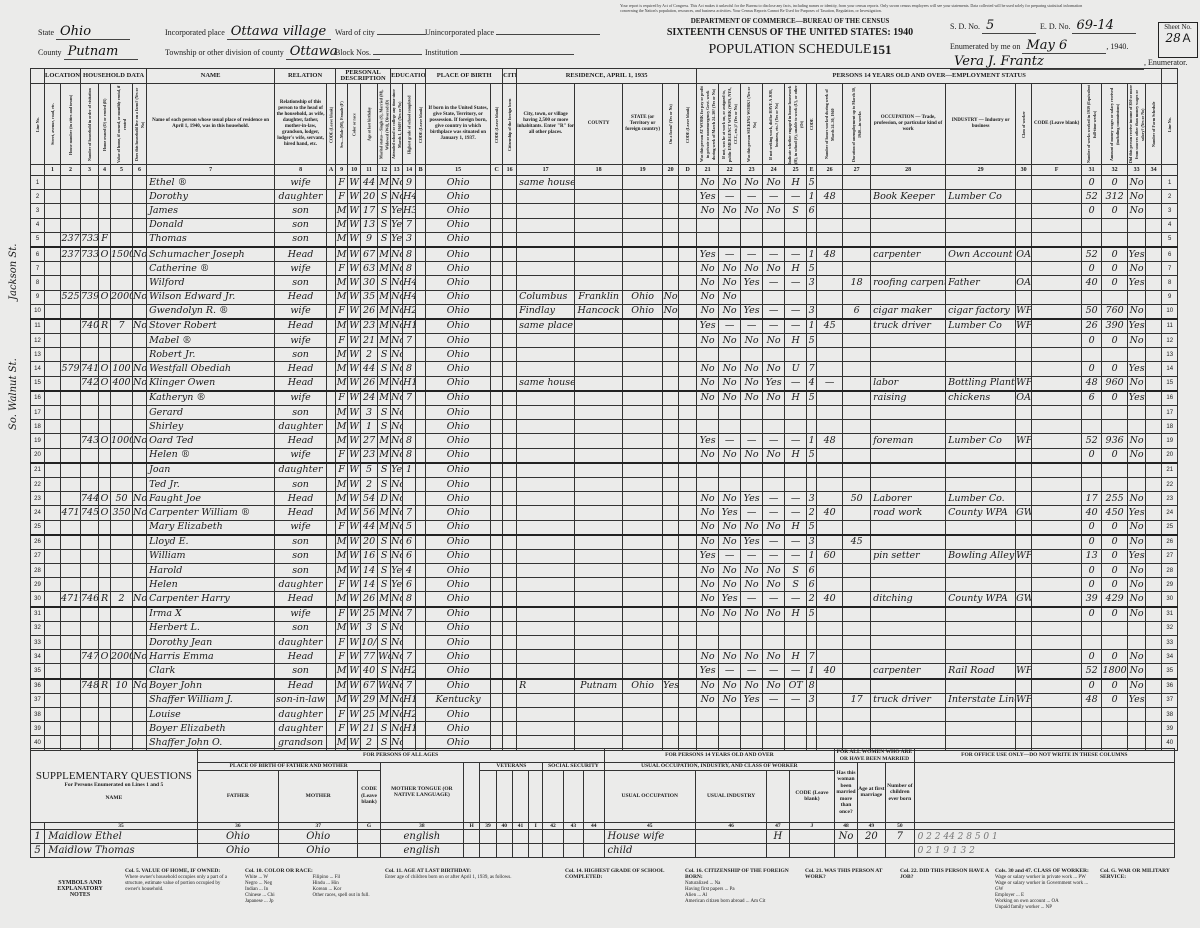  What do you see at coordinates (730, 326) in the screenshot?
I see `cell-e22: —` at bounding box center [730, 326].